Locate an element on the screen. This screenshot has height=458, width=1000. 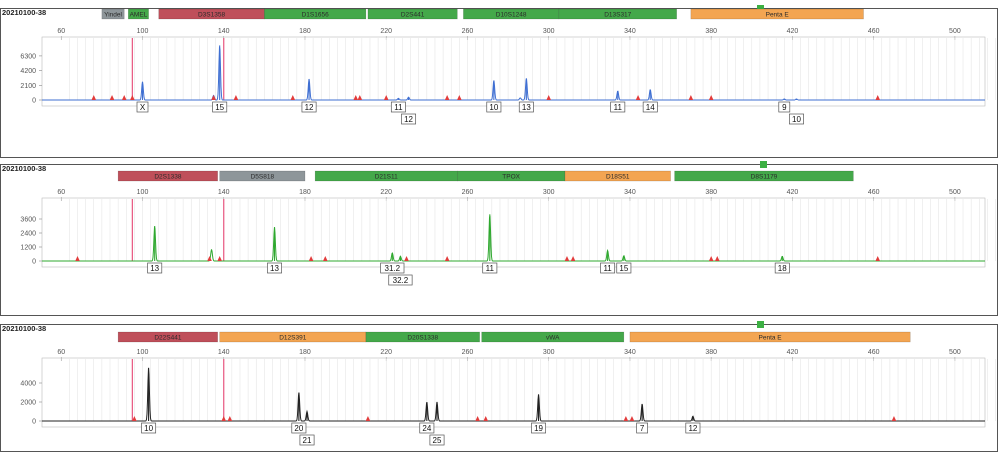
allele-call-label: 15 is located at coordinates (623, 268).